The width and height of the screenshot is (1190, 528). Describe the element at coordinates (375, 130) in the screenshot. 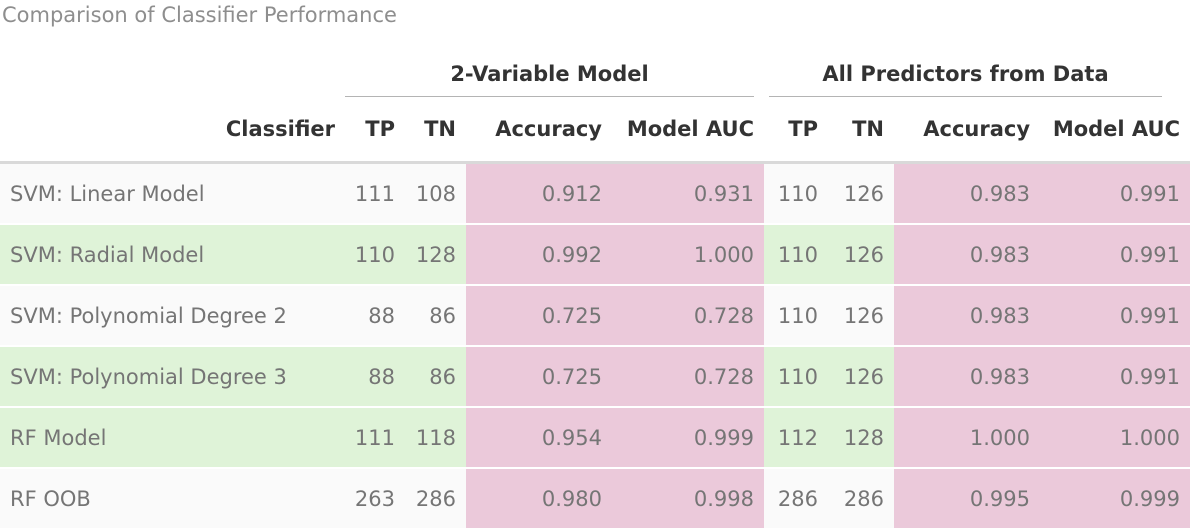

I see `column-header-tp-1: TP` at that location.